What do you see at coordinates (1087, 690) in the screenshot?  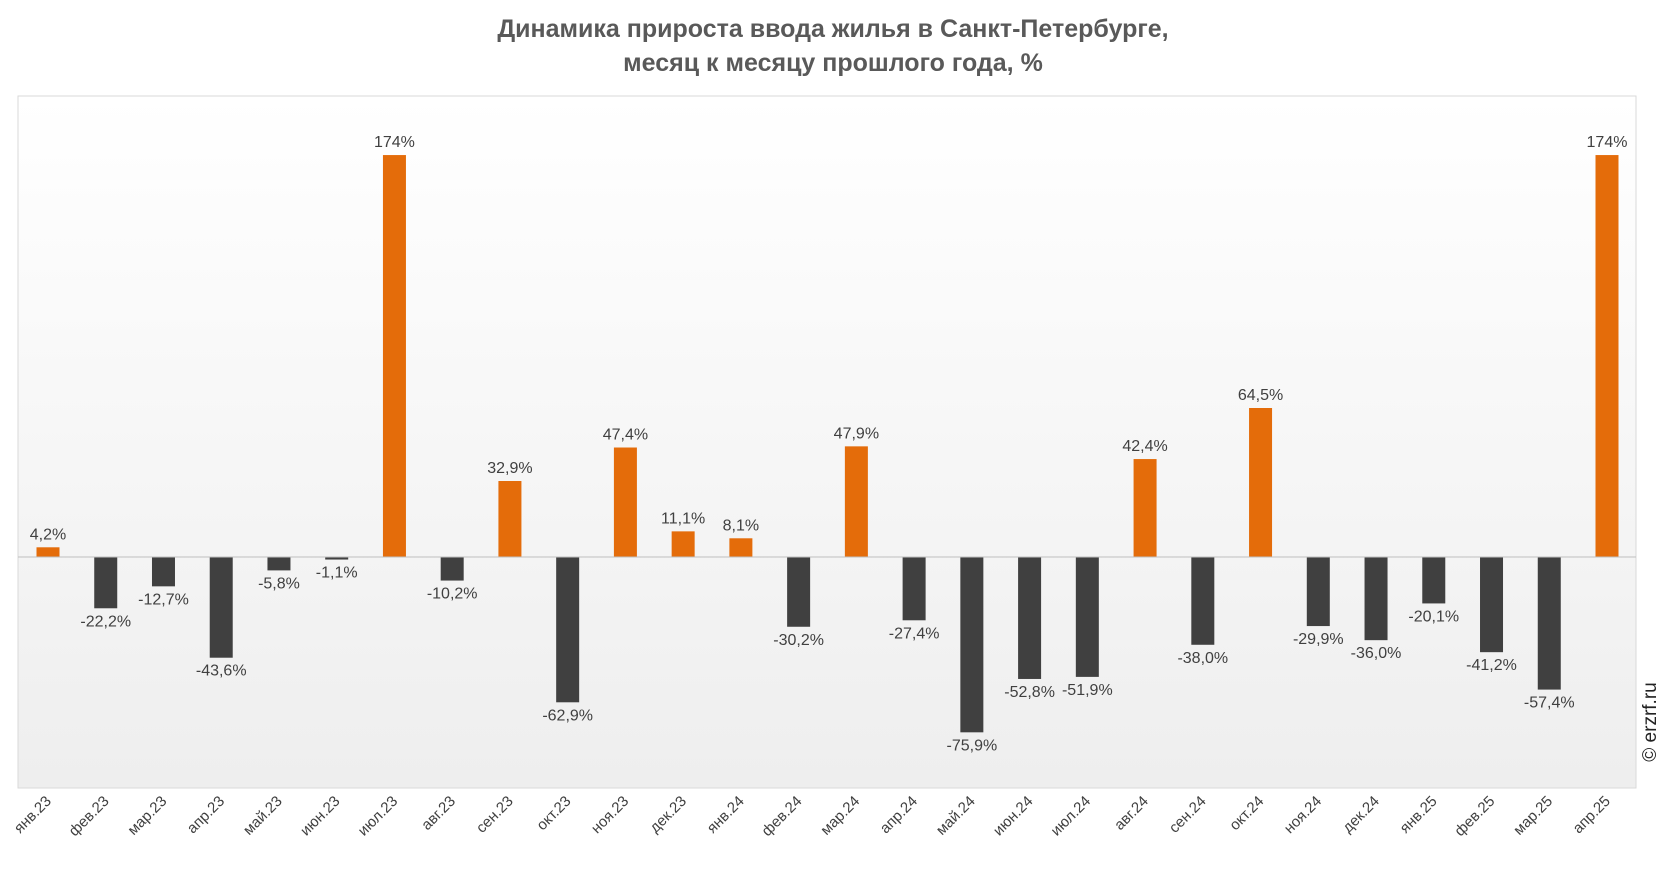 I see `data-label: -51,9%` at bounding box center [1087, 690].